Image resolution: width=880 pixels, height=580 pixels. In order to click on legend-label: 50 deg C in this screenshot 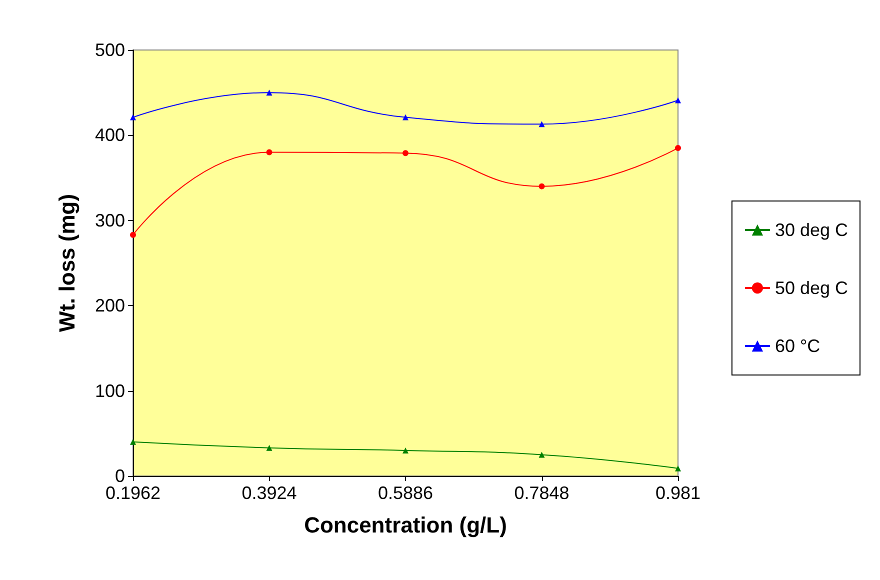, I will do `click(811, 288)`.